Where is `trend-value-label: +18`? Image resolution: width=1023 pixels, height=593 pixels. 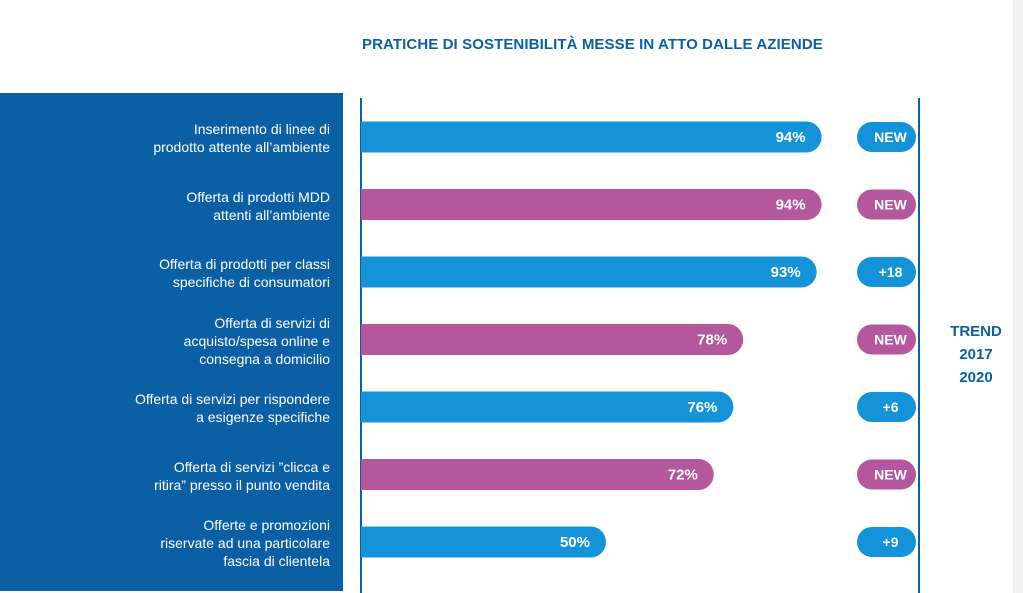 trend-value-label: +18 is located at coordinates (891, 272).